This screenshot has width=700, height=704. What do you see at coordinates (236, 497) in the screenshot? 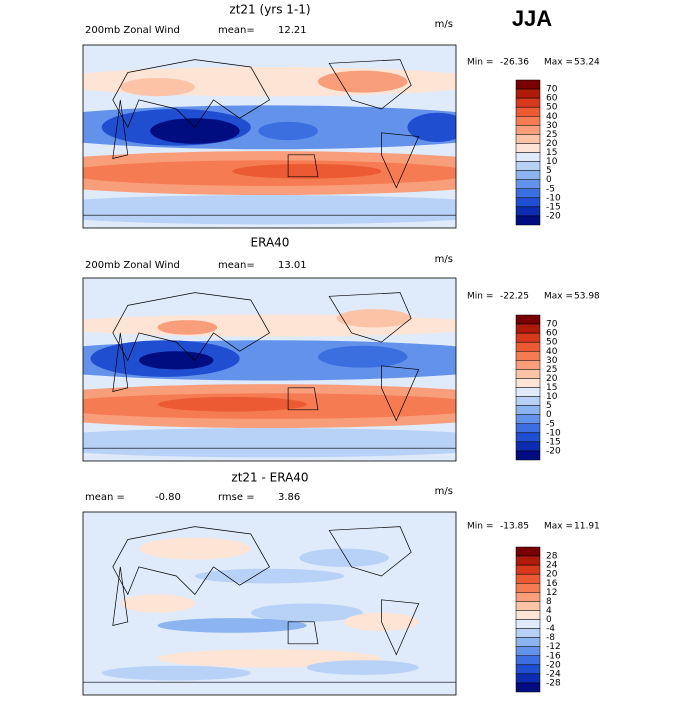
I see `stat-label: rmse =` at bounding box center [236, 497].